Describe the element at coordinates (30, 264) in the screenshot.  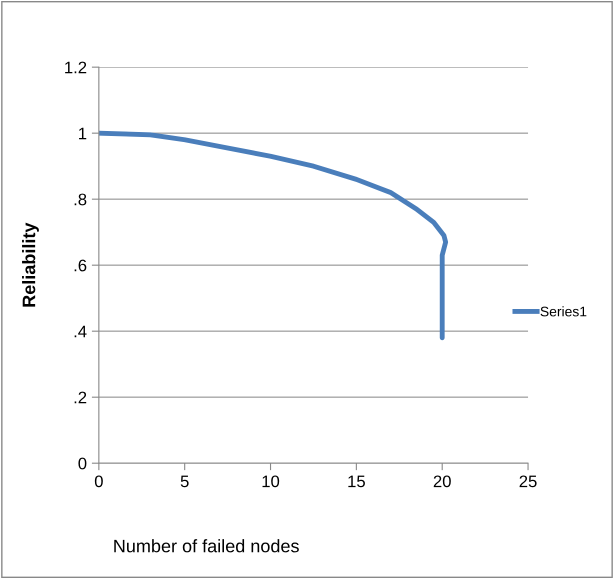
I see `y-axis-title: Reliability` at that location.